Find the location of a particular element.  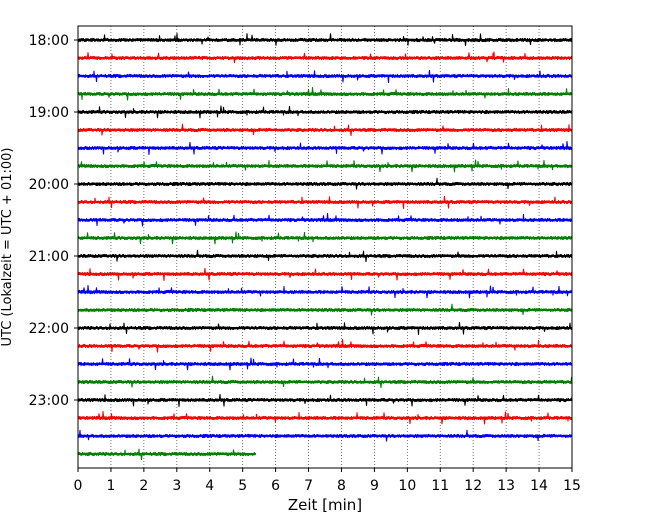

y-axis-label: UTC (Lokalzeit = UTC + 01:00) is located at coordinates (7, 247).